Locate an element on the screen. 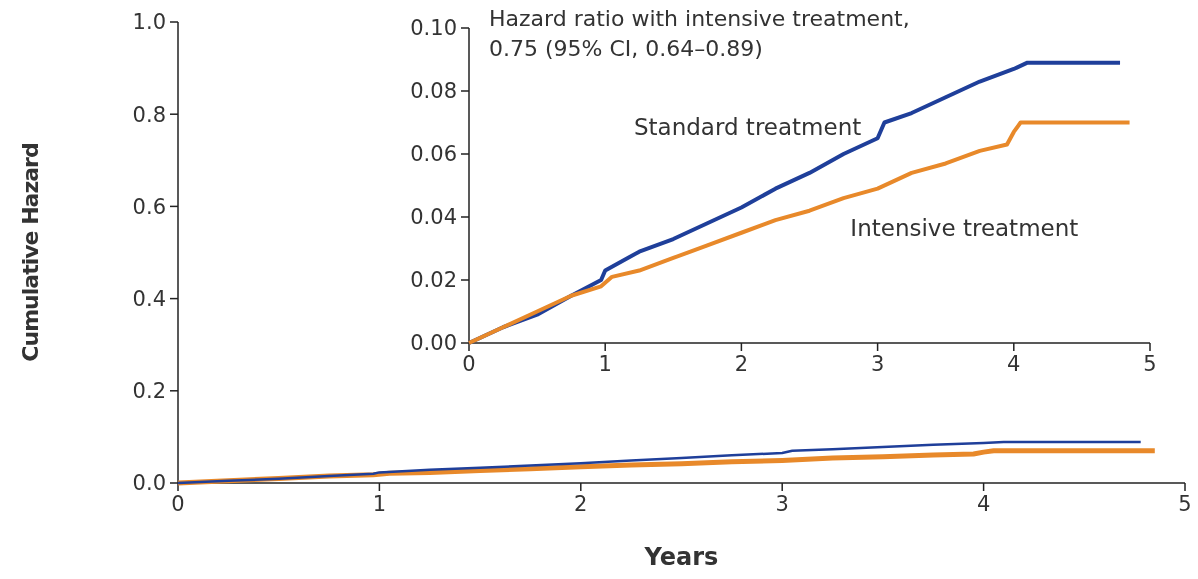 The width and height of the screenshot is (1198, 579). y-tick-label: 0.04 is located at coordinates (433, 217).